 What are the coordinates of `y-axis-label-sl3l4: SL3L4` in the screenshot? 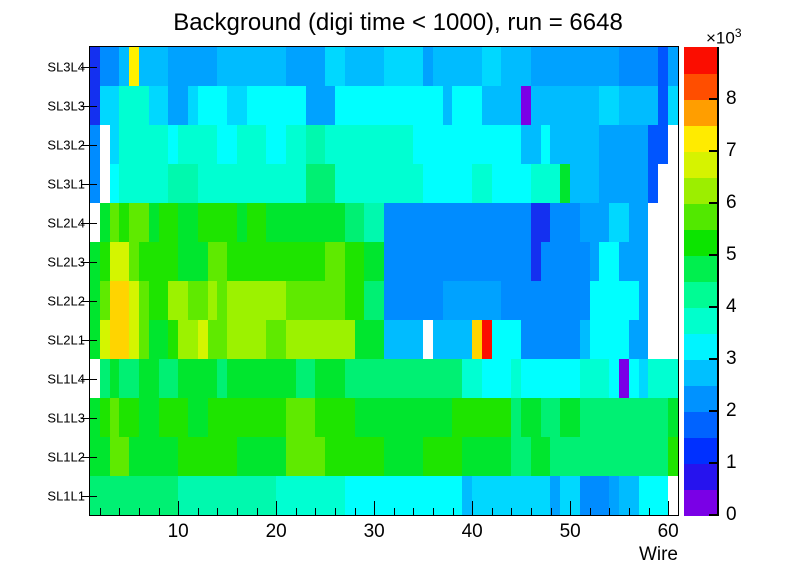 It's located at (66, 66).